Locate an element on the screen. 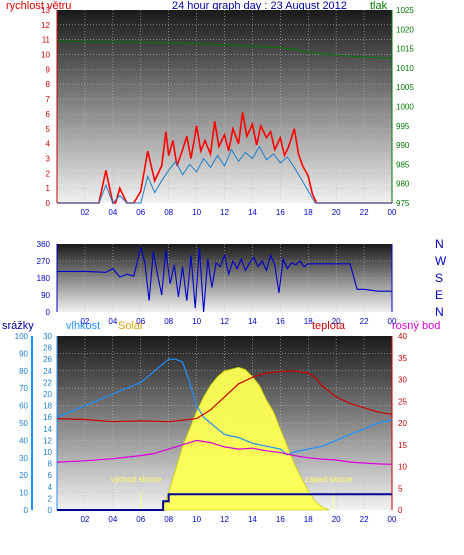 The width and height of the screenshot is (464, 555). rain-tick-label: 90 is located at coordinates (23, 353).